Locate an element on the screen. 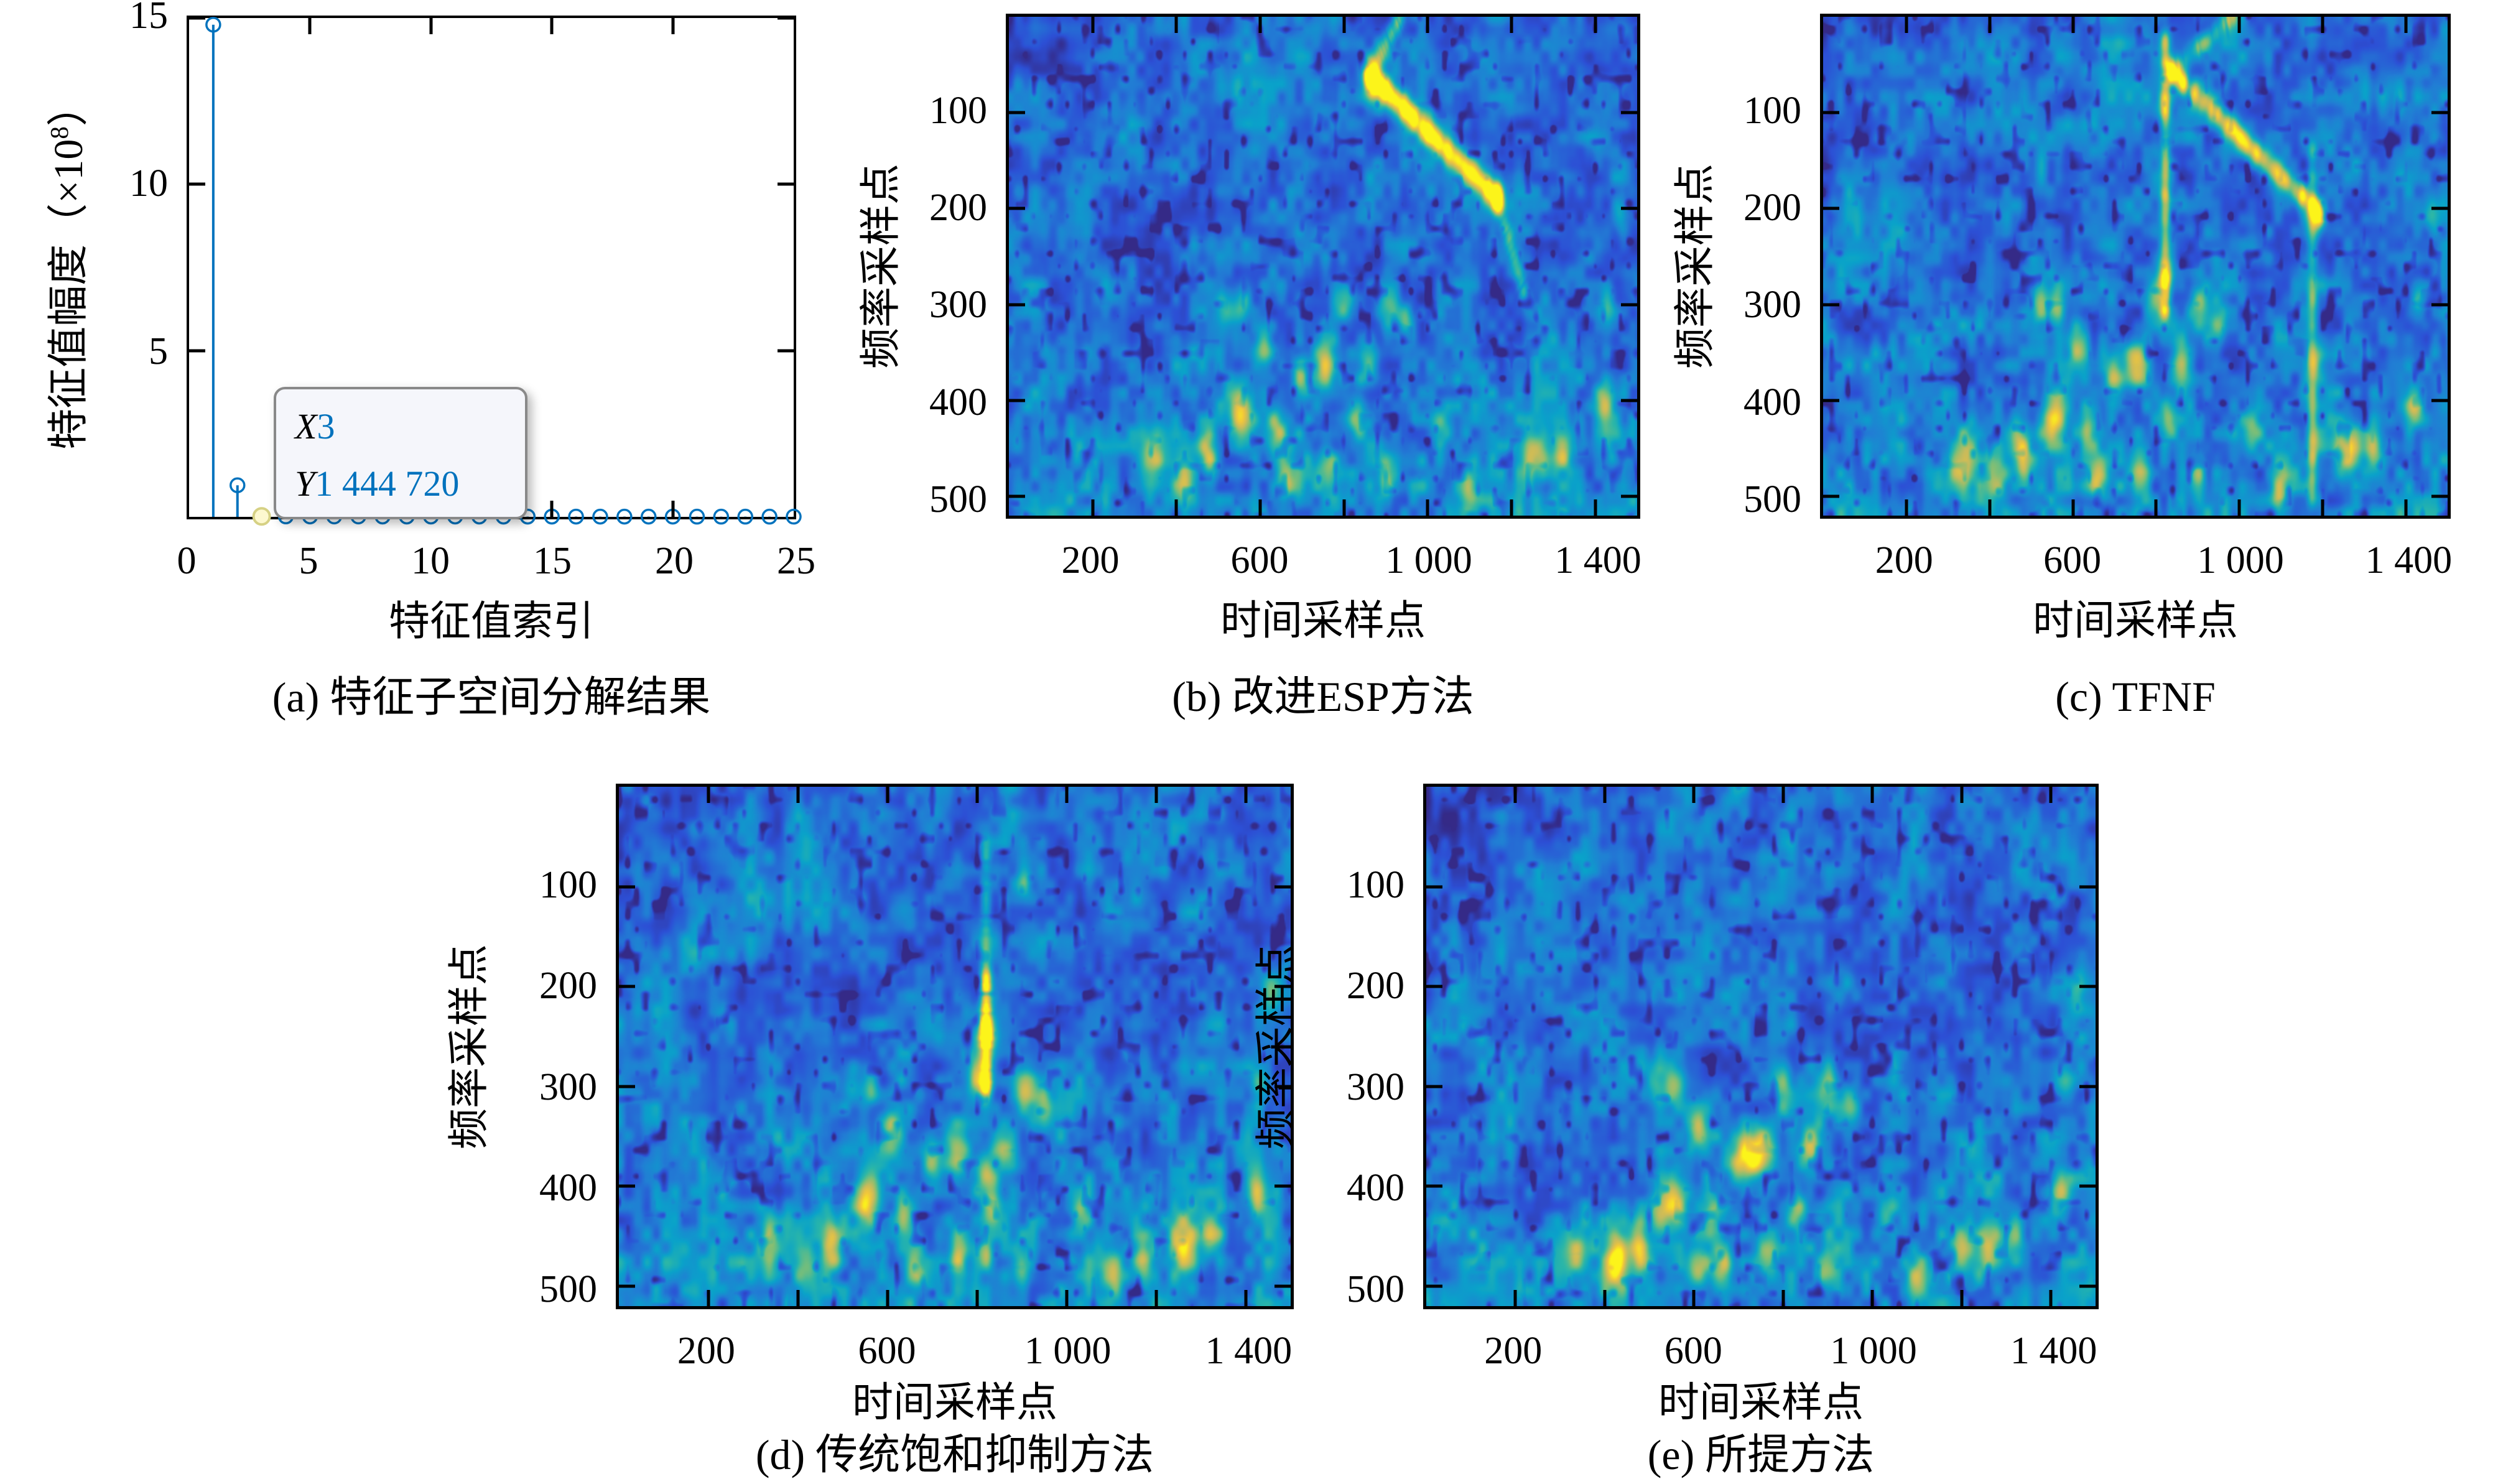  spectrogram-canvas is located at coordinates (2135, 266).